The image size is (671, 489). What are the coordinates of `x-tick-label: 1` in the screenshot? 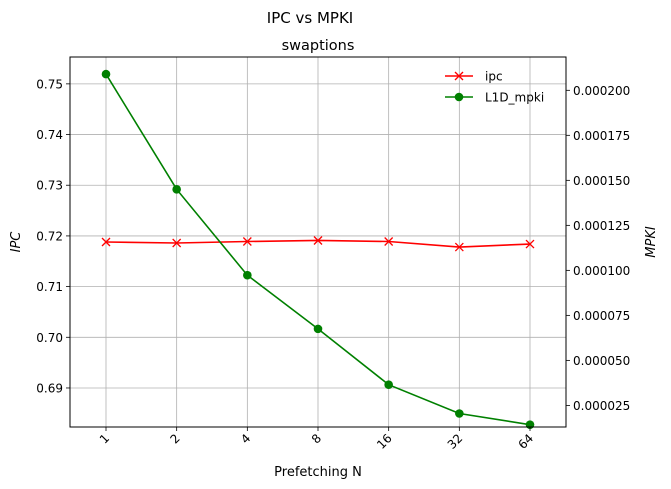 It's located at (104, 438).